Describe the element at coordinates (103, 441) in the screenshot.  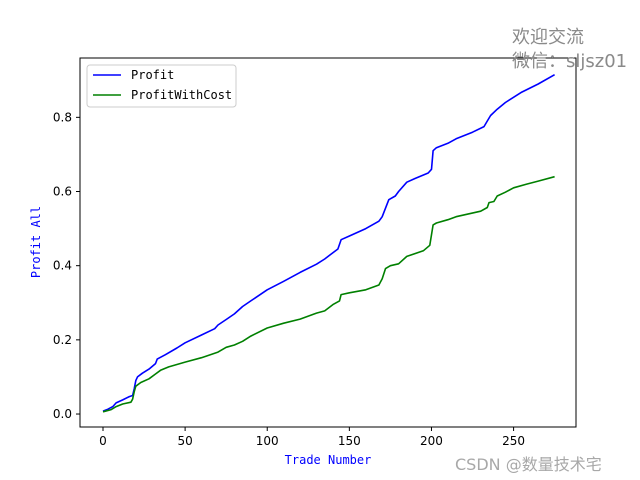
I see `x-tick-label: 0` at that location.